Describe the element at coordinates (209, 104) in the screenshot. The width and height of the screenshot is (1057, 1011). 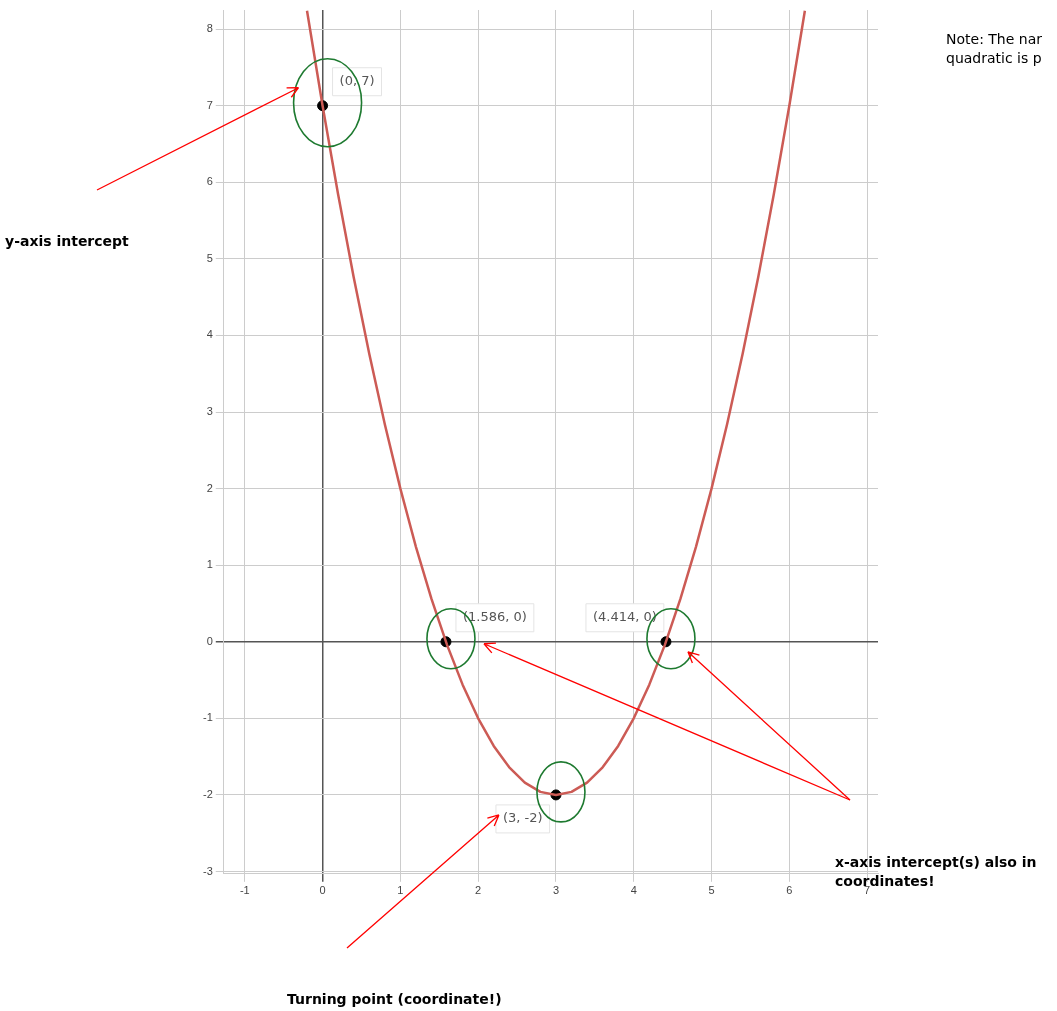
I see `y-tick-label: 7` at that location.